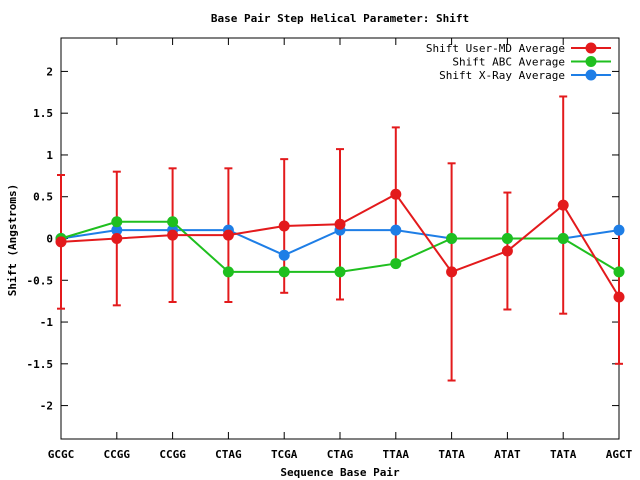 Image resolution: width=640 pixels, height=480 pixels. Describe the element at coordinates (49, 71) in the screenshot. I see `y-tick-label: 2` at that location.